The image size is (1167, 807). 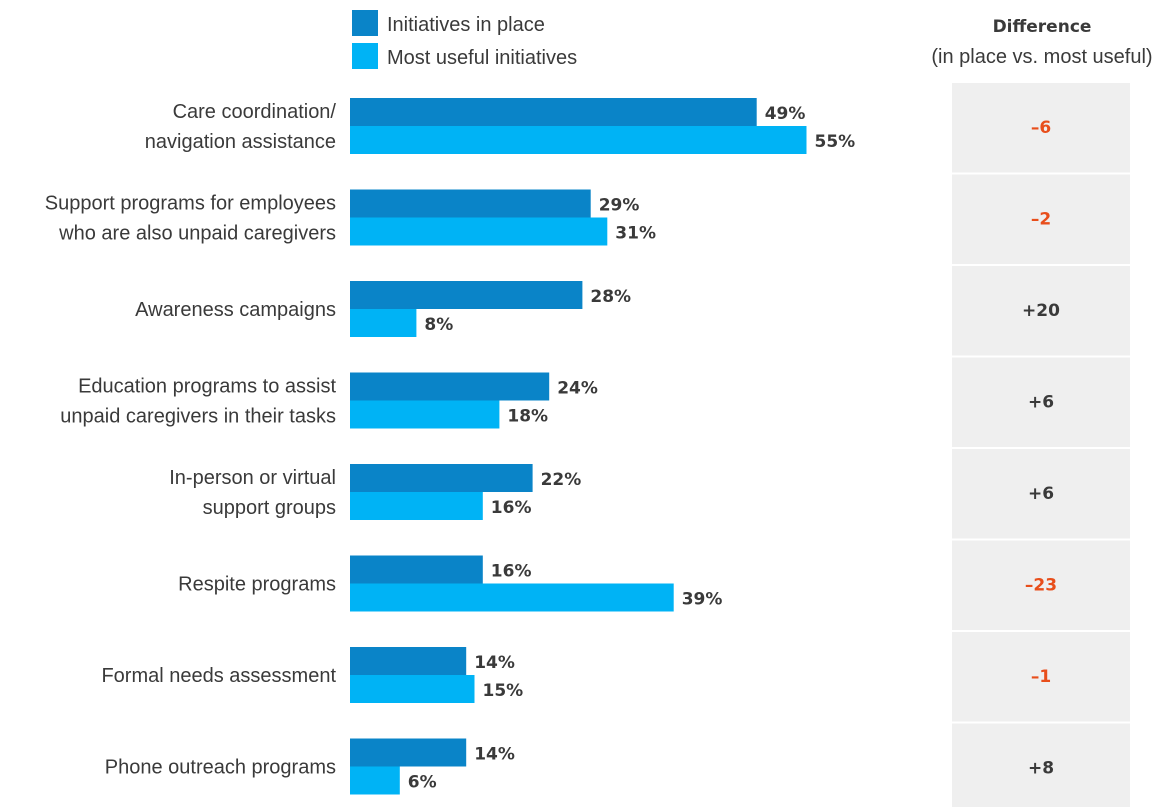 What do you see at coordinates (835, 142) in the screenshot?
I see `value-label-most-useful: 55%` at bounding box center [835, 142].